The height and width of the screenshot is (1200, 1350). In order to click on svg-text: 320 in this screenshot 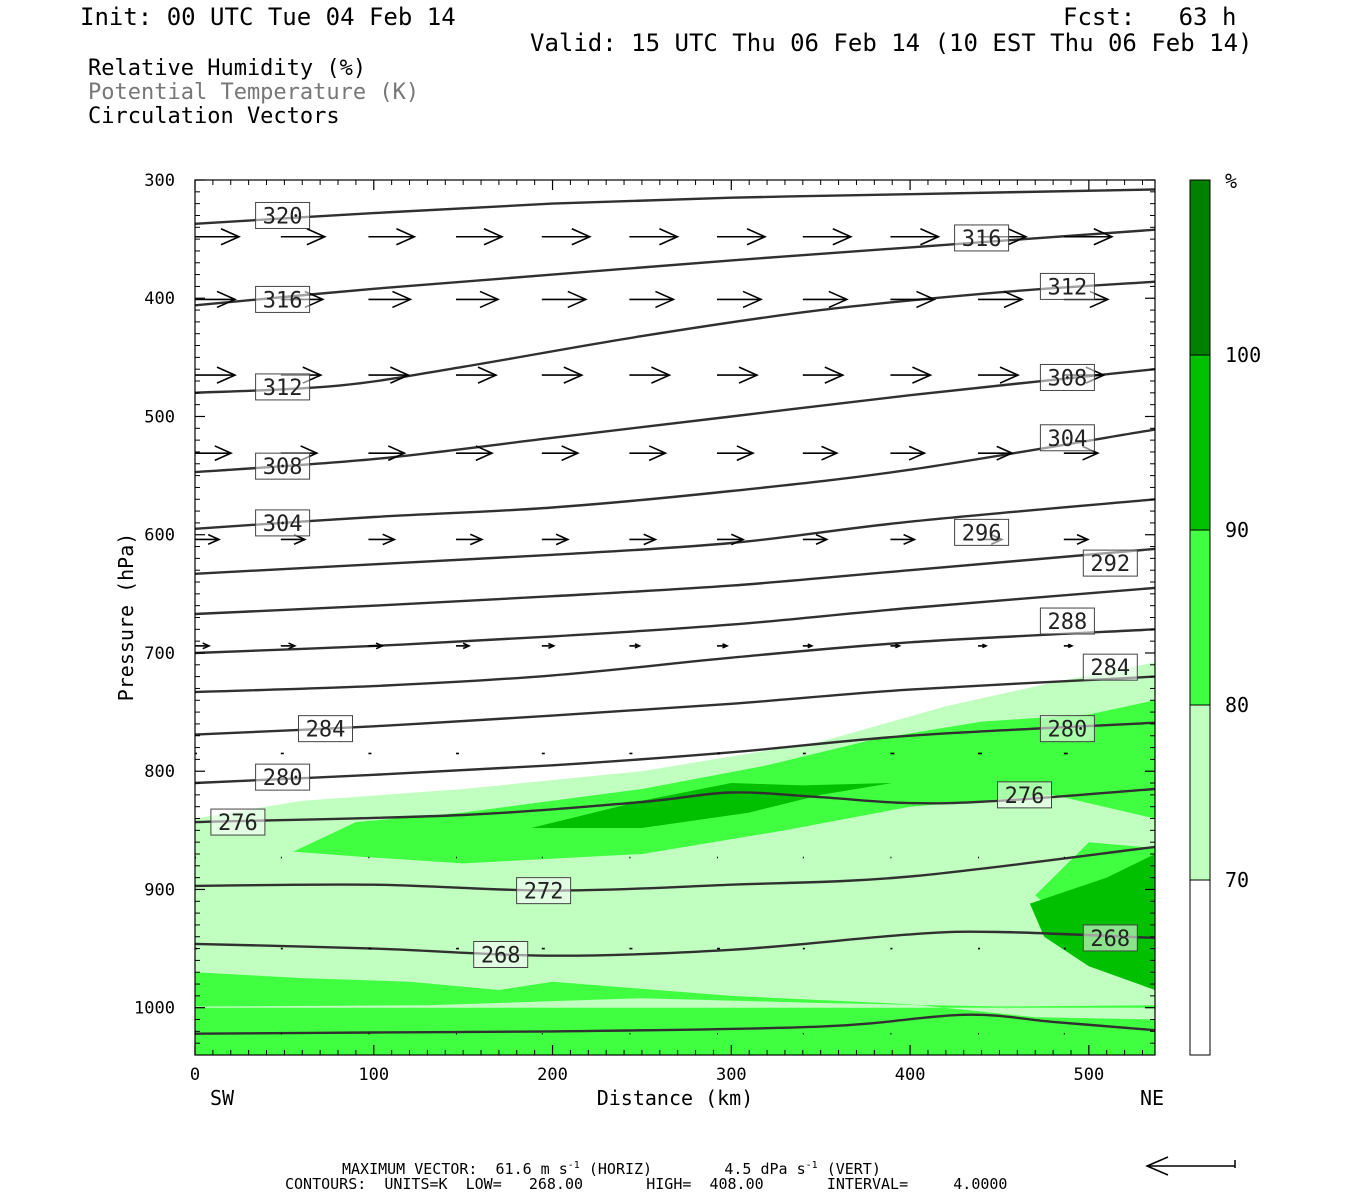, I will do `click(283, 216)`.